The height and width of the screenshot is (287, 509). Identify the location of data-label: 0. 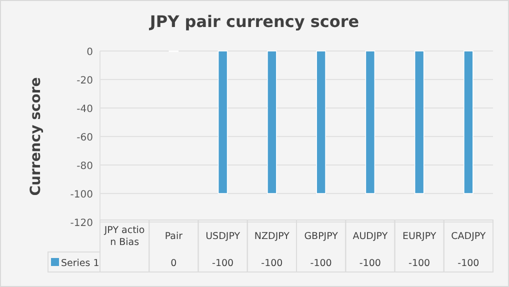
(173, 263).